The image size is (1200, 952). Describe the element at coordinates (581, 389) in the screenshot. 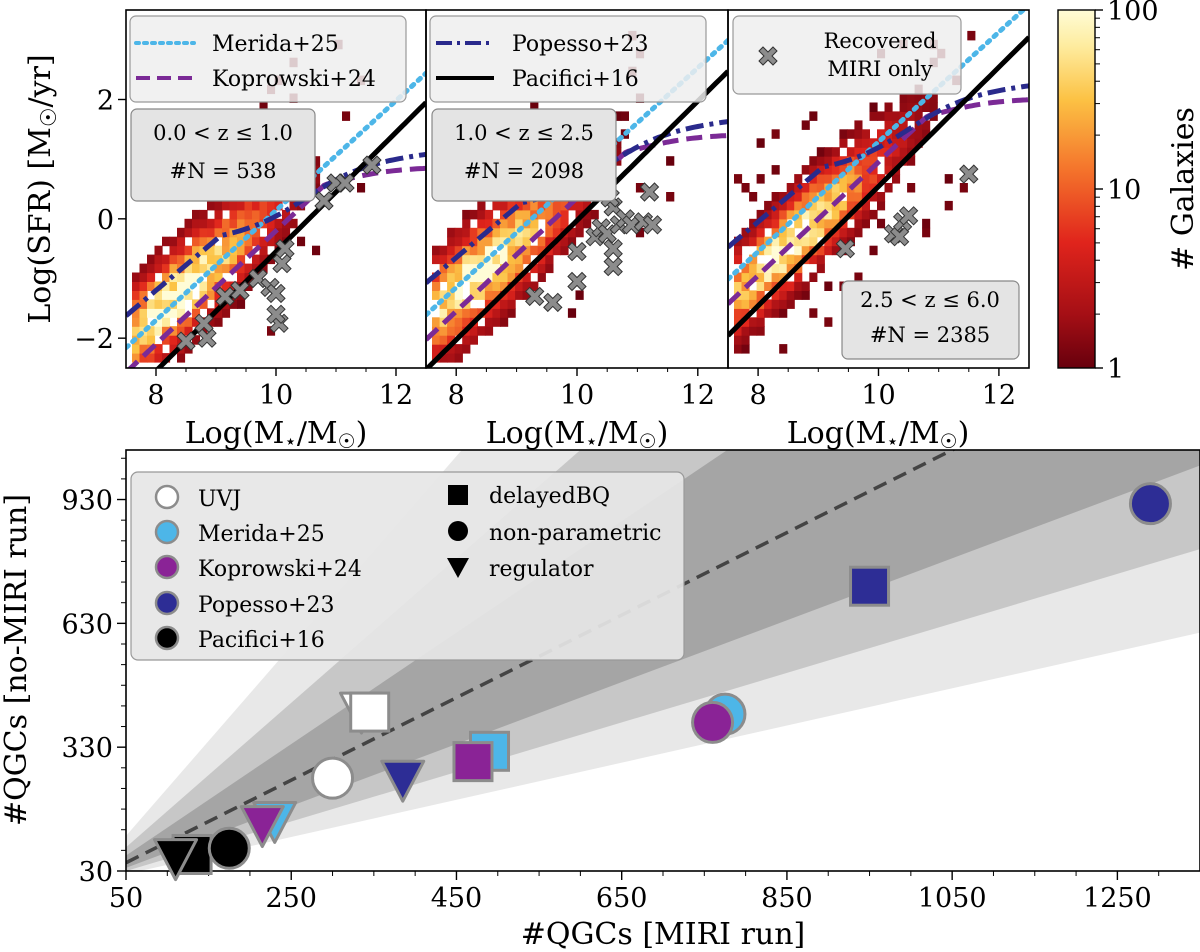

I see `panel-mid-z-ticks: 8 10 12` at that location.